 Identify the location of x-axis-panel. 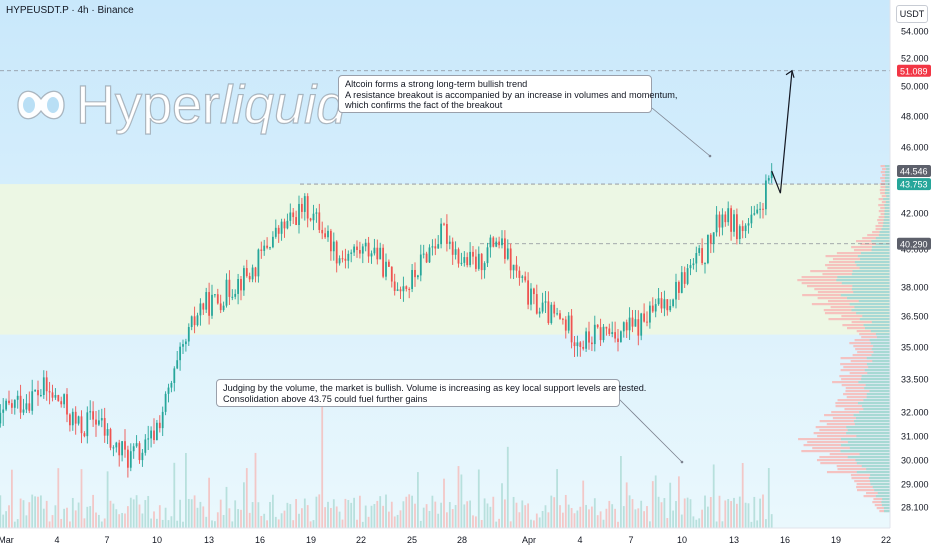
(466, 539).